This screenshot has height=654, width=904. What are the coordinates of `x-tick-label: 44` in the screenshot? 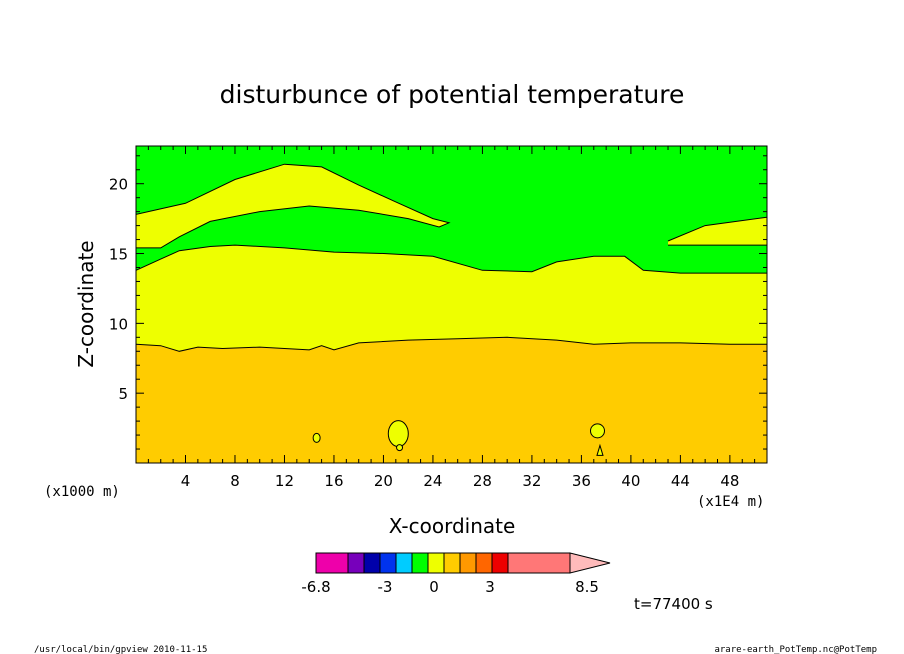 It's located at (680, 481).